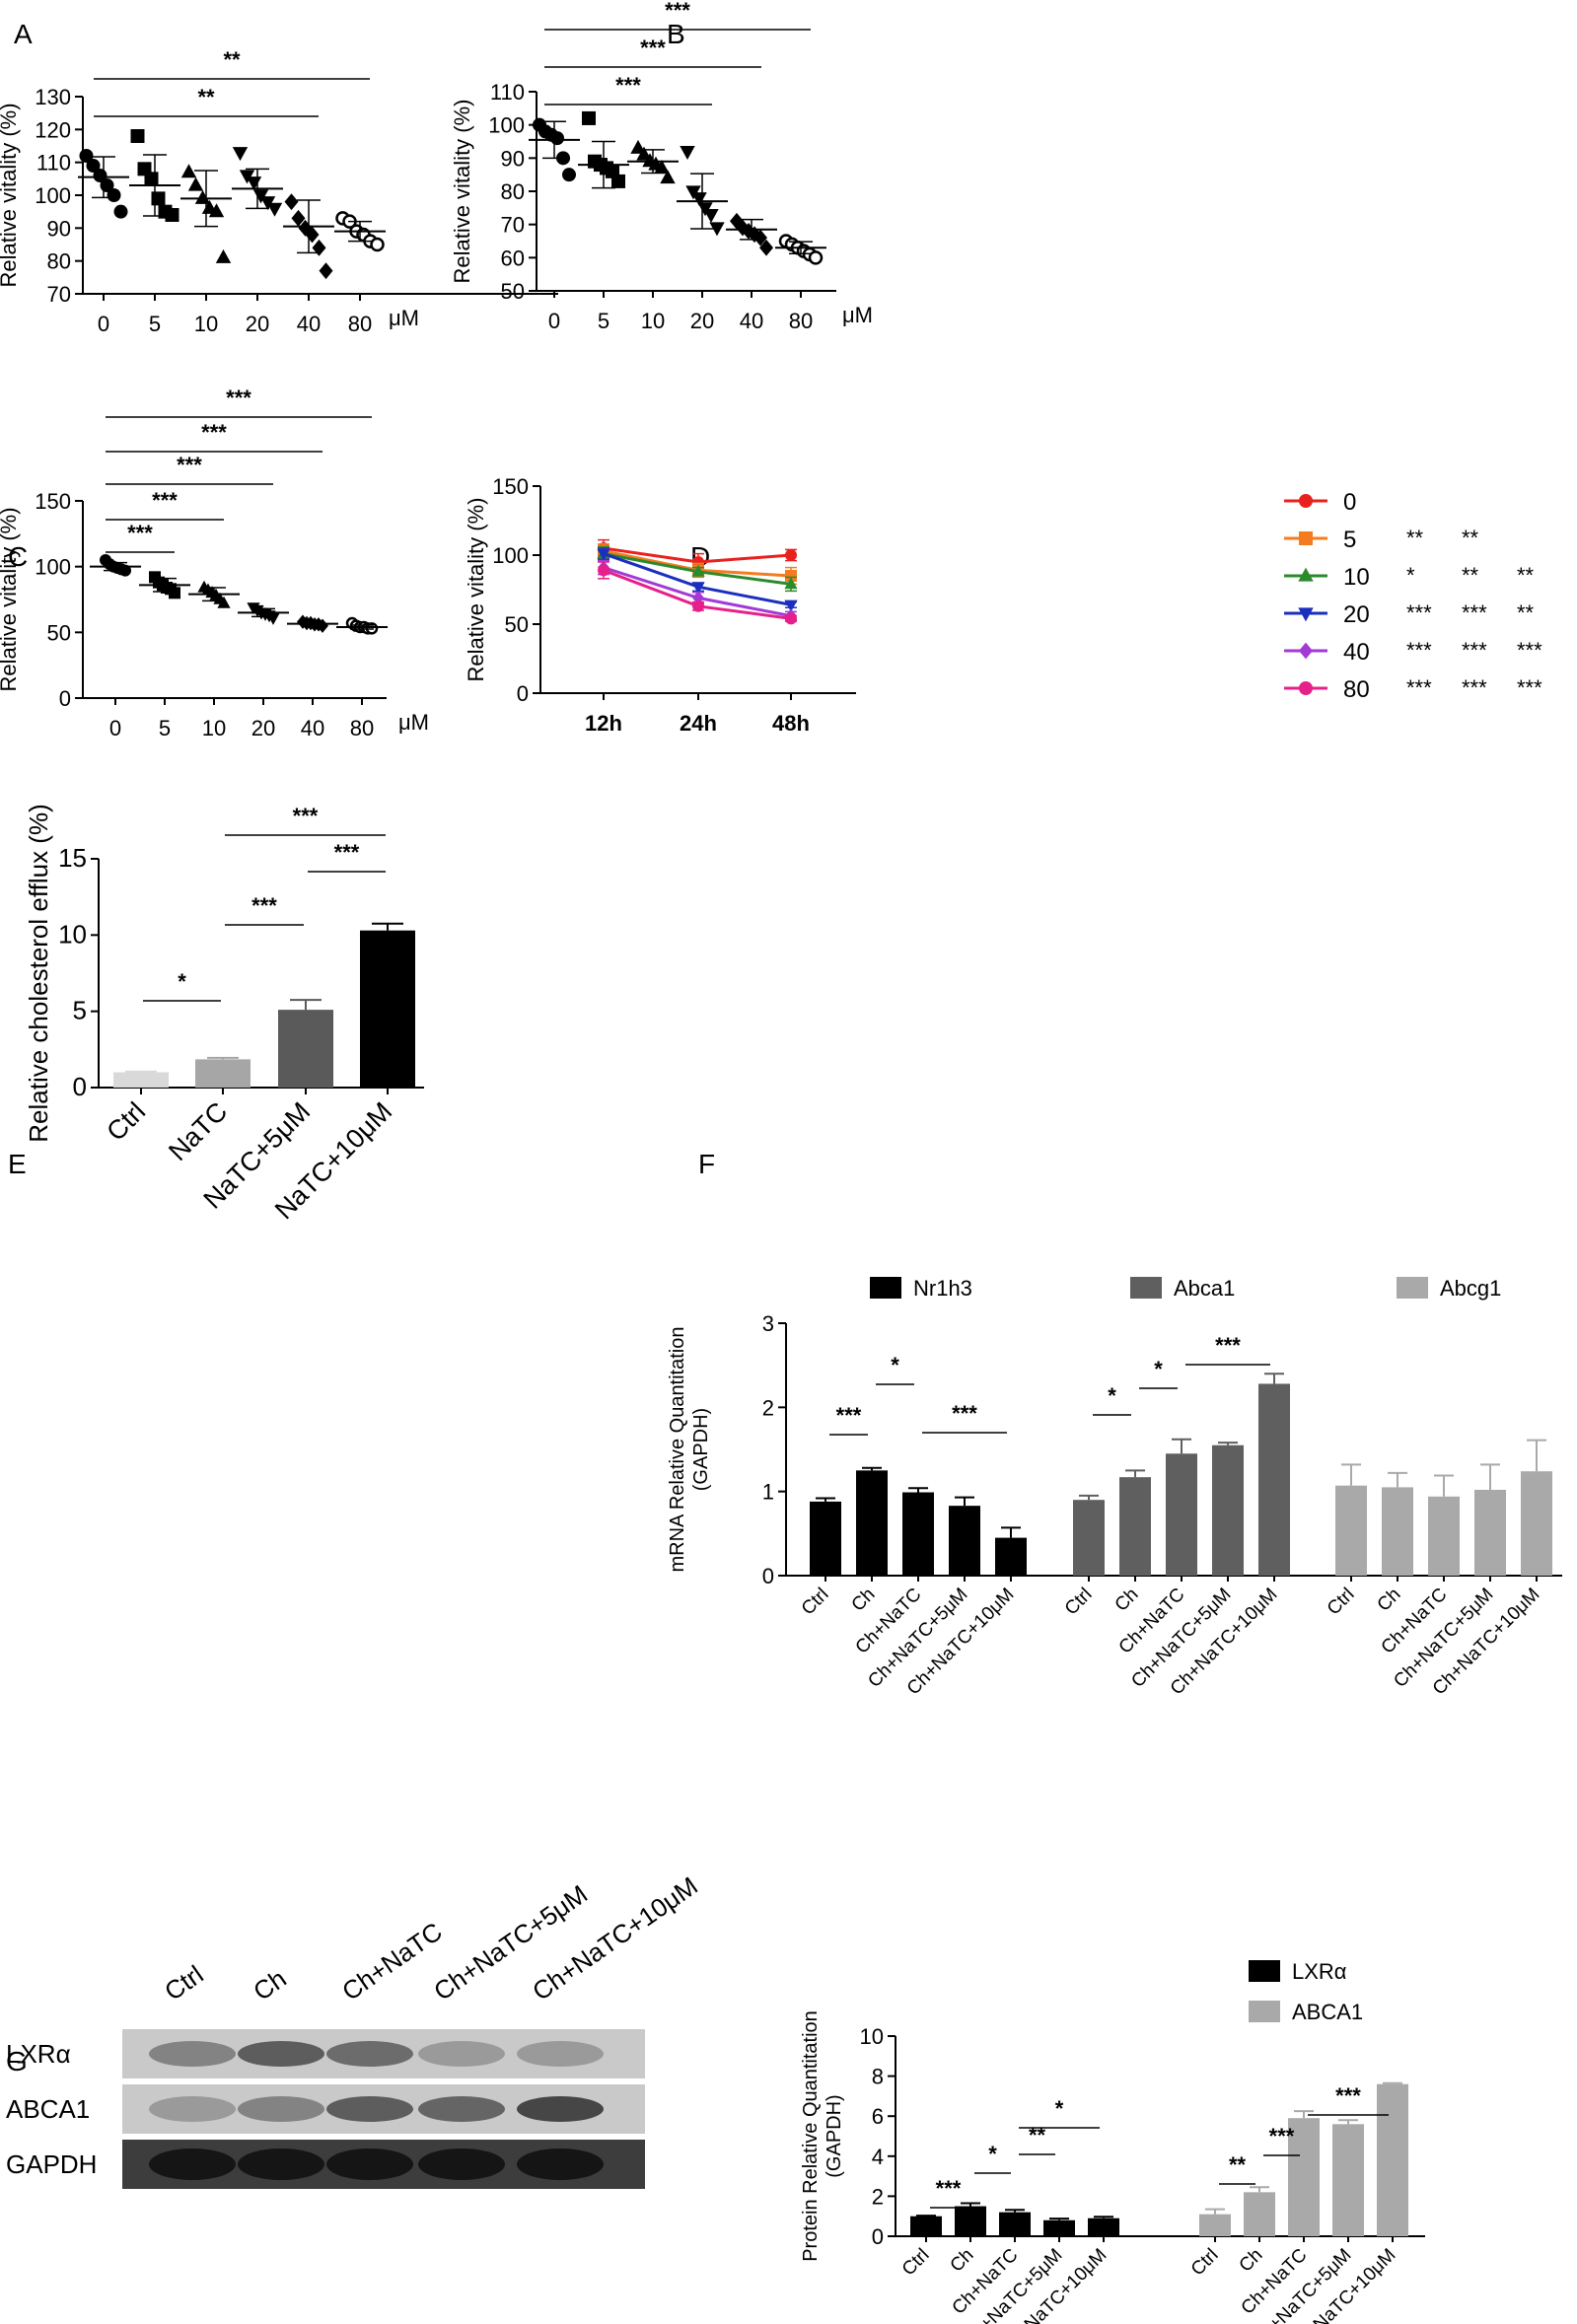 The height and width of the screenshot is (2324, 1577). Describe the element at coordinates (59, 228) in the screenshot. I see `panel-a-y-tick-label: 90` at that location.